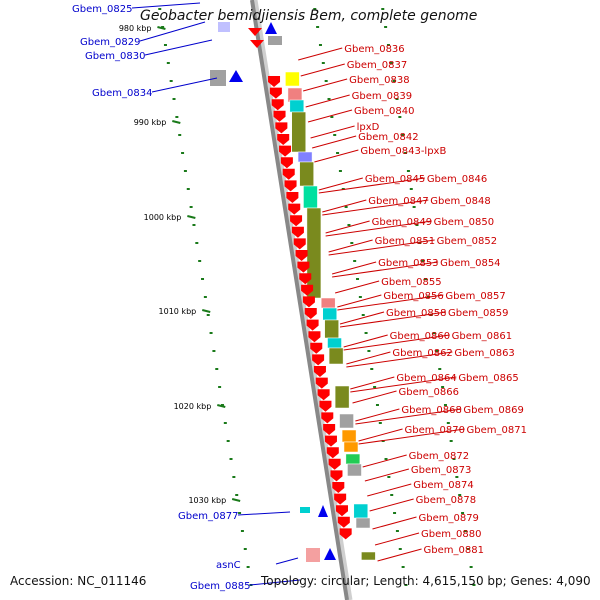 This screenshot has height=600, width=600. I want to click on forward-gene-label: Gbem_0869, so click(493, 410).